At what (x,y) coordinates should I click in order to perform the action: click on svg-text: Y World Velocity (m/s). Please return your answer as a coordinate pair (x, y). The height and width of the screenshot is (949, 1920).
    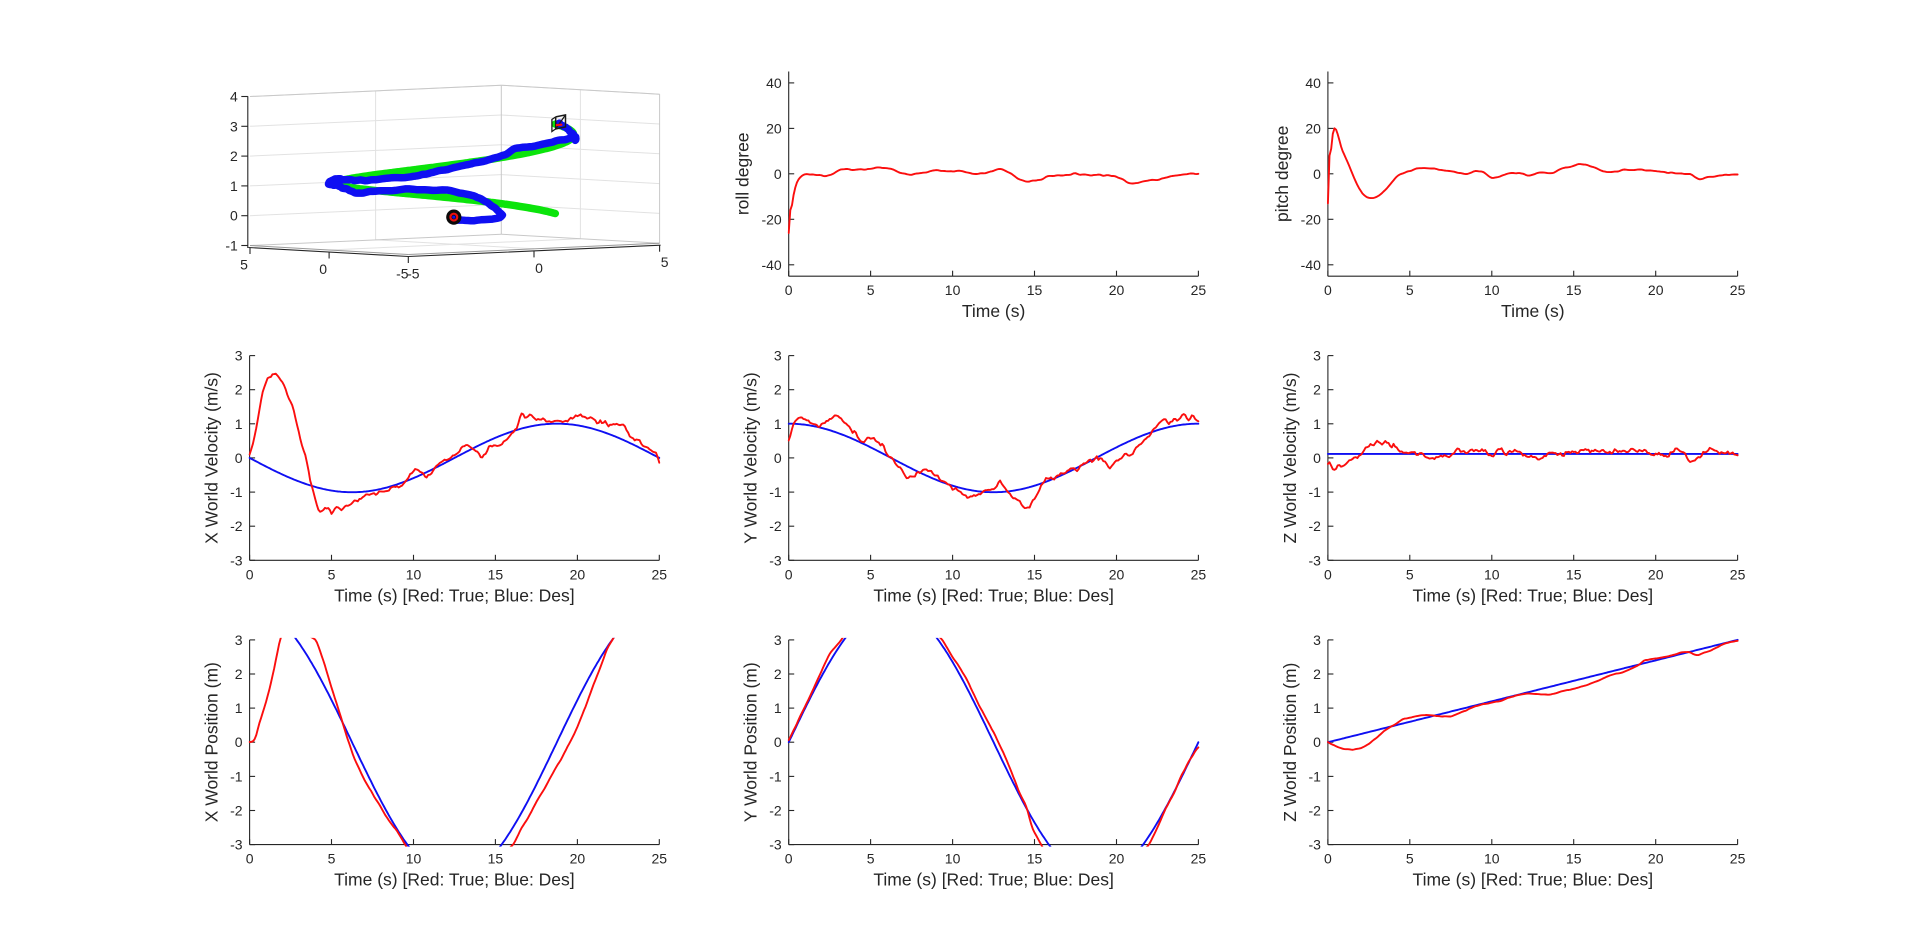
    Looking at the image, I should click on (751, 457).